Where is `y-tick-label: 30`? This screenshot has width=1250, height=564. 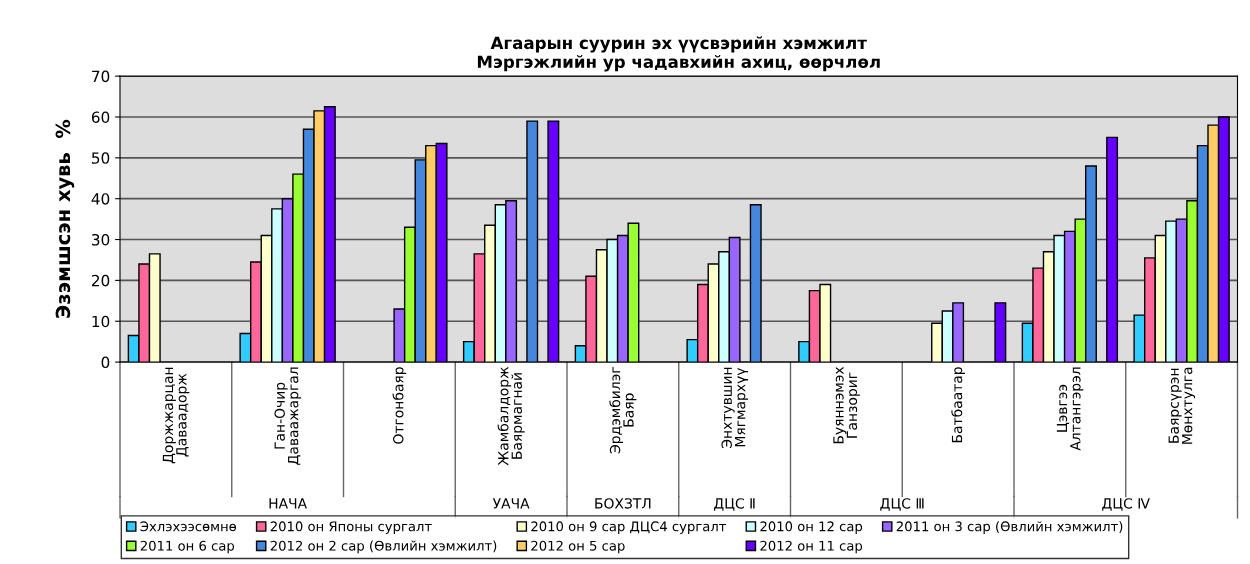 y-tick-label: 30 is located at coordinates (101, 240).